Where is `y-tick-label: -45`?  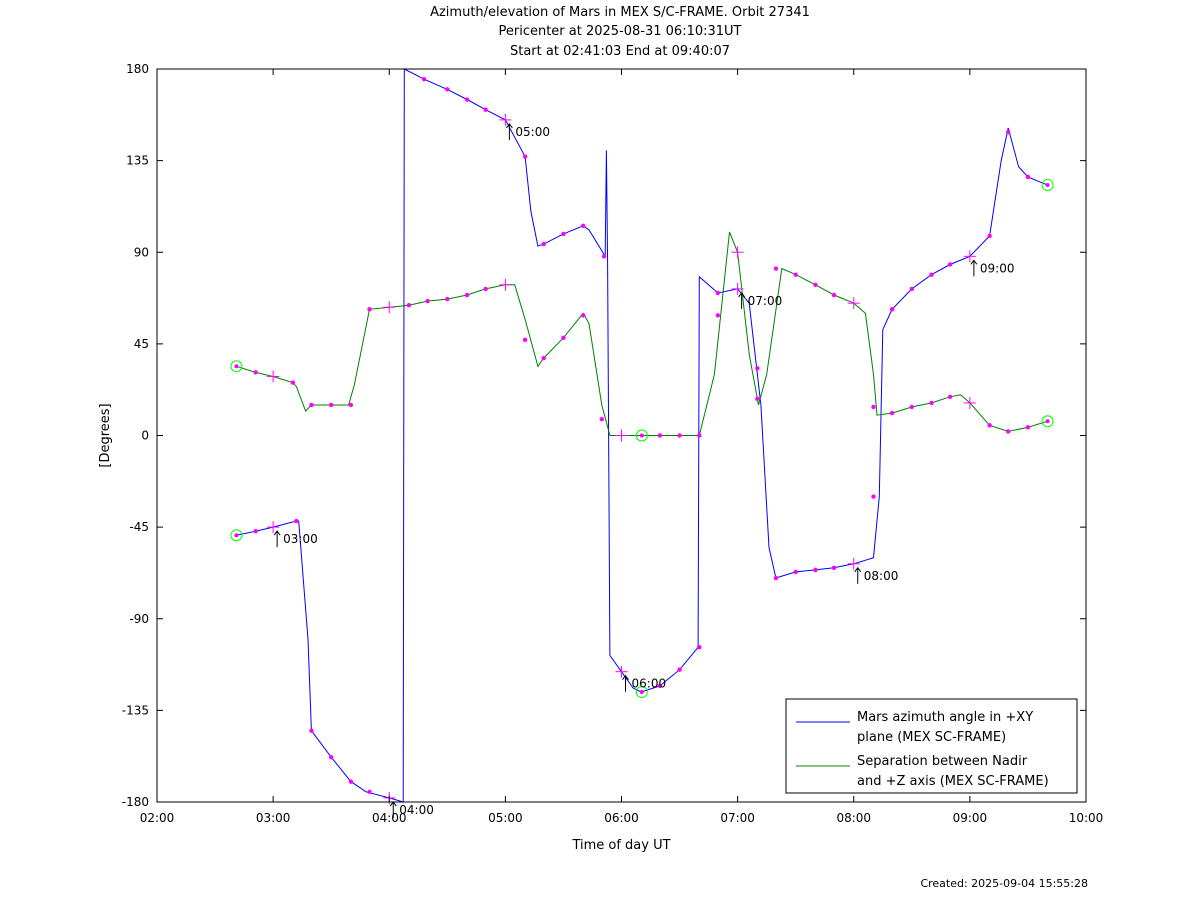
y-tick-label: -45 is located at coordinates (139, 527).